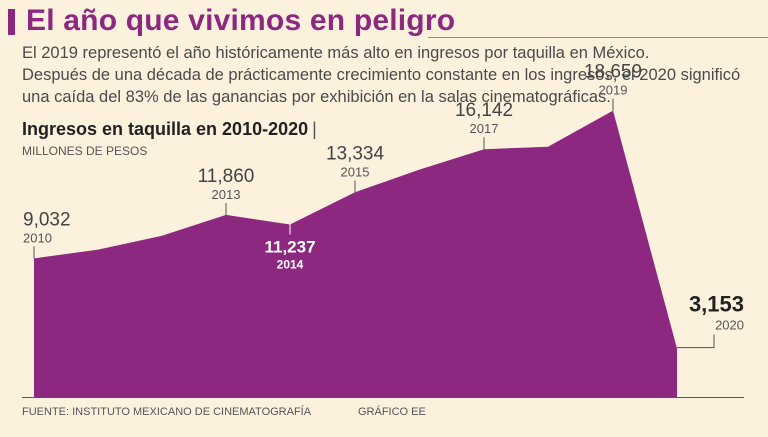 The height and width of the screenshot is (437, 768). Describe the element at coordinates (392, 412) in the screenshot. I see `footer-credit: GRÁFICO EE` at that location.